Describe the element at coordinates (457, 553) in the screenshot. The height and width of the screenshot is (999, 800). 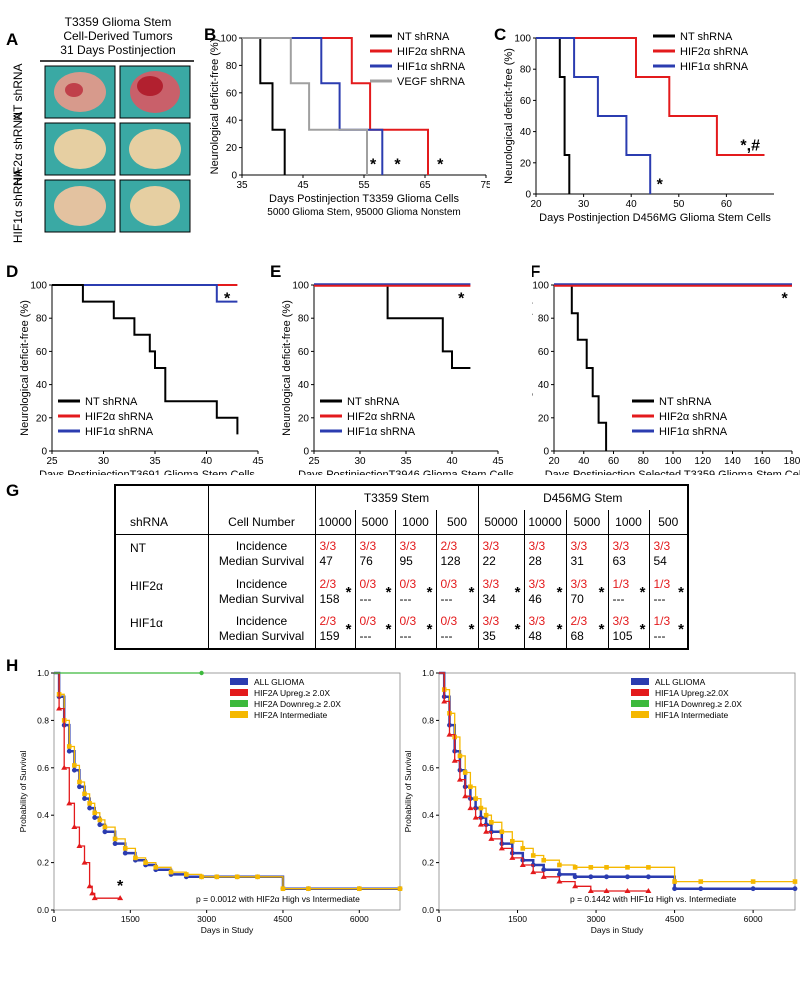
I see `table-cell: 2/3 128` at that location.